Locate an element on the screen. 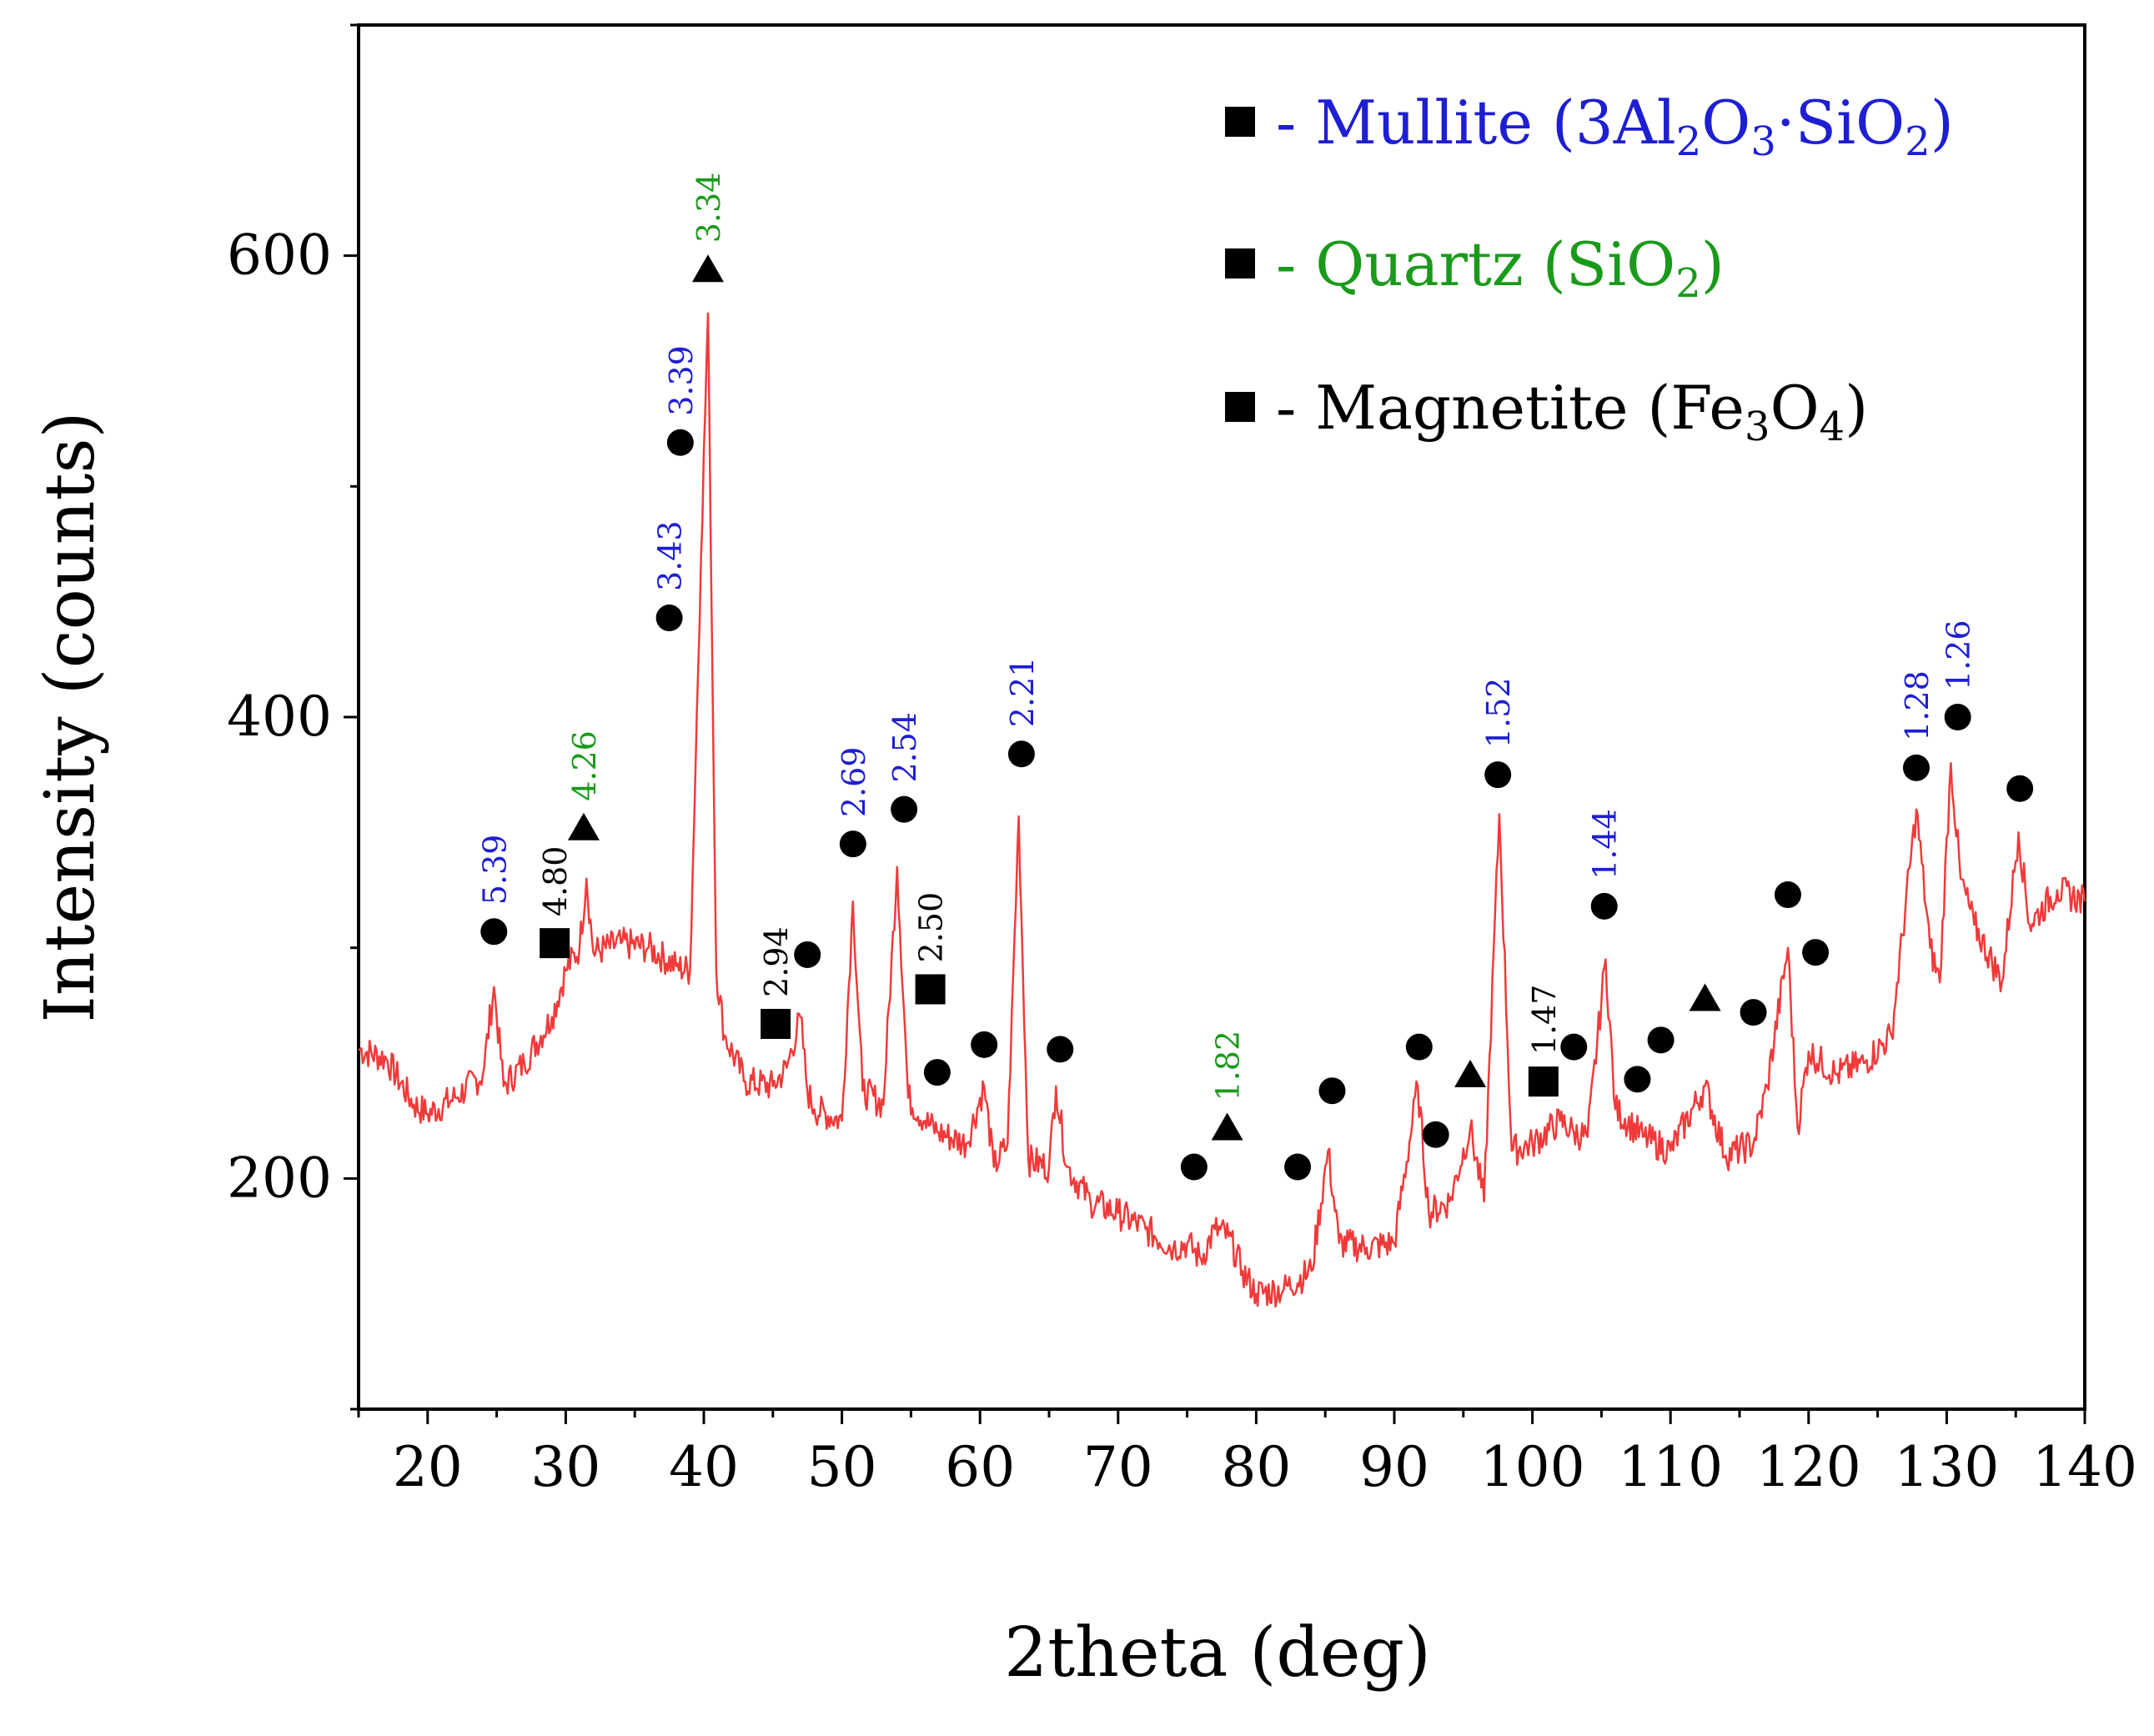 Image resolution: width=2154 pixels, height=1736 pixels. x-tick-label: 40 is located at coordinates (704, 1467).